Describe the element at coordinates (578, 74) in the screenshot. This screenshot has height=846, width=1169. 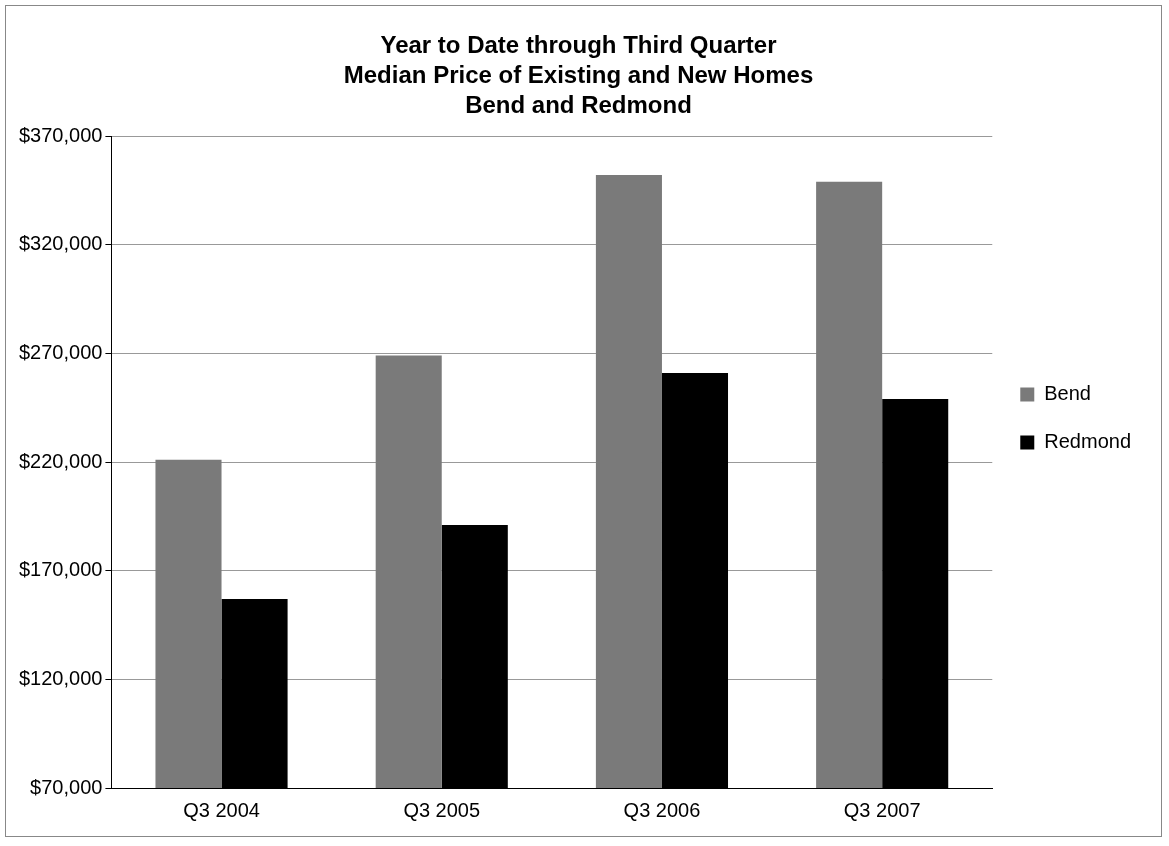
I see `chart-title: Year to Date through Third Quarter Median Price of Existing and New Homes Bend and Redmond` at that location.